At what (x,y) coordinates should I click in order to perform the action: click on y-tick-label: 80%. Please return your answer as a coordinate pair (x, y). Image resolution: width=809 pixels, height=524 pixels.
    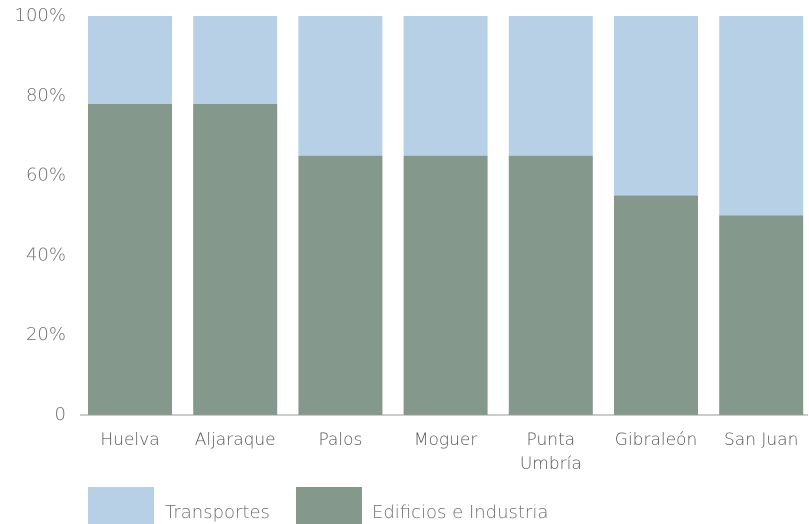
    Looking at the image, I should click on (46, 95).